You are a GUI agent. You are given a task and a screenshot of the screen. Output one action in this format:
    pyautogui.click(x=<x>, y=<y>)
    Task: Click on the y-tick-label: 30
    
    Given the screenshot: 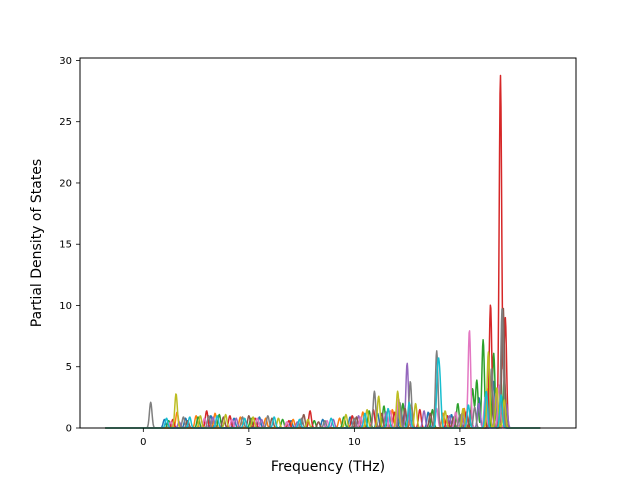 What is the action you would take?
    pyautogui.click(x=65, y=61)
    